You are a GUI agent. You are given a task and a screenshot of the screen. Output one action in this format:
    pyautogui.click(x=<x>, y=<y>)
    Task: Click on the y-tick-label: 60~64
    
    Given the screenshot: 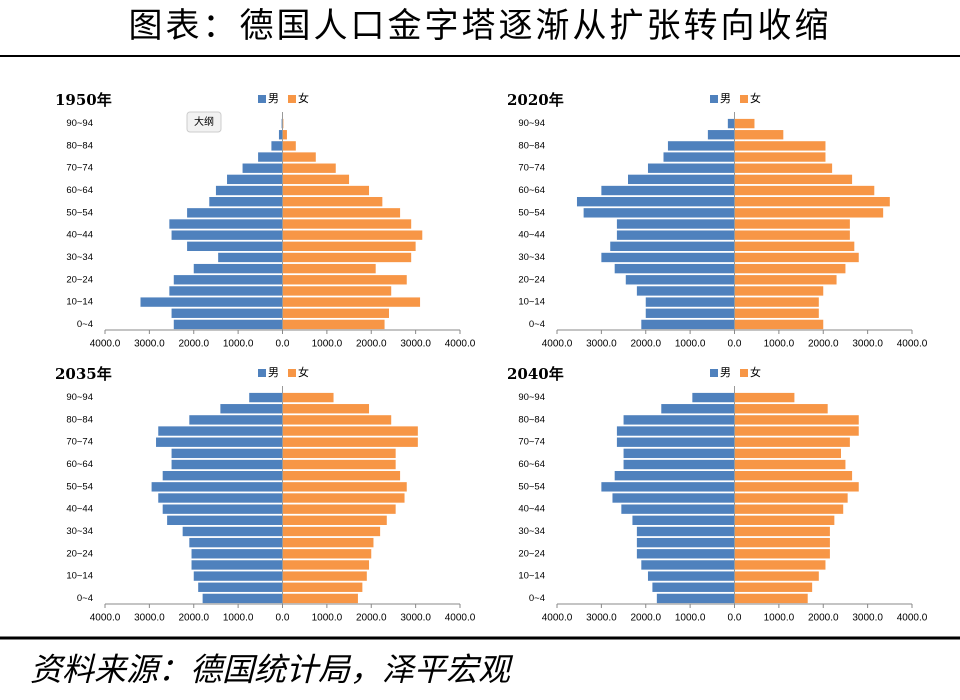 What is the action you would take?
    pyautogui.click(x=79, y=464)
    